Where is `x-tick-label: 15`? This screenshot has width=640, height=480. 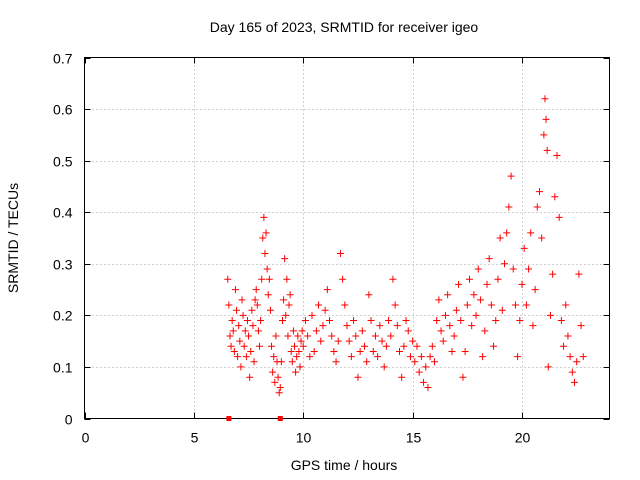 x-tick-label: 15 is located at coordinates (414, 438).